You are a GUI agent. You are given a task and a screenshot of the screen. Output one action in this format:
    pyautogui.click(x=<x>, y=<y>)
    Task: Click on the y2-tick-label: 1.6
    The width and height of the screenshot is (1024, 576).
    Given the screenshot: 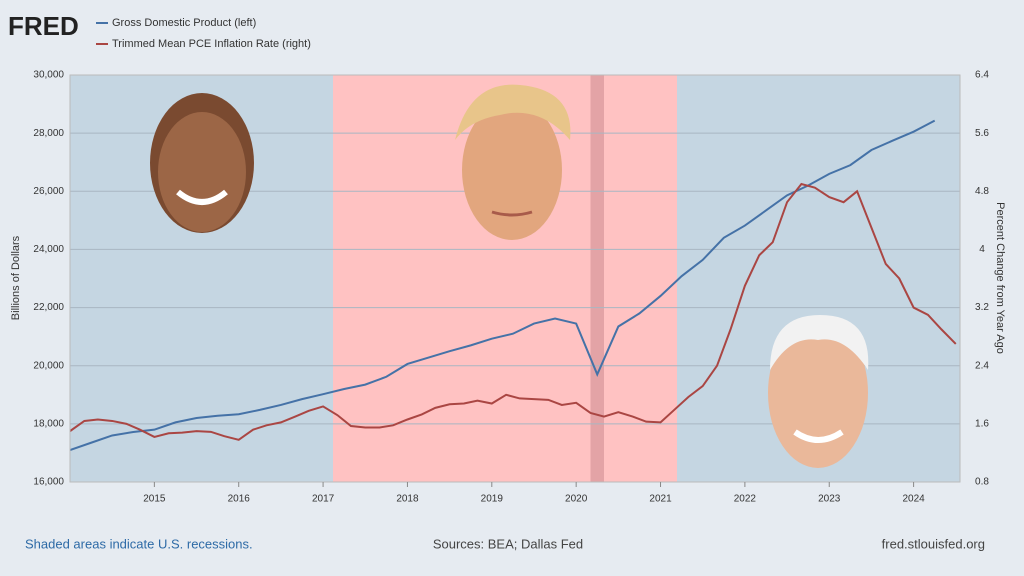 What is the action you would take?
    pyautogui.click(x=982, y=423)
    